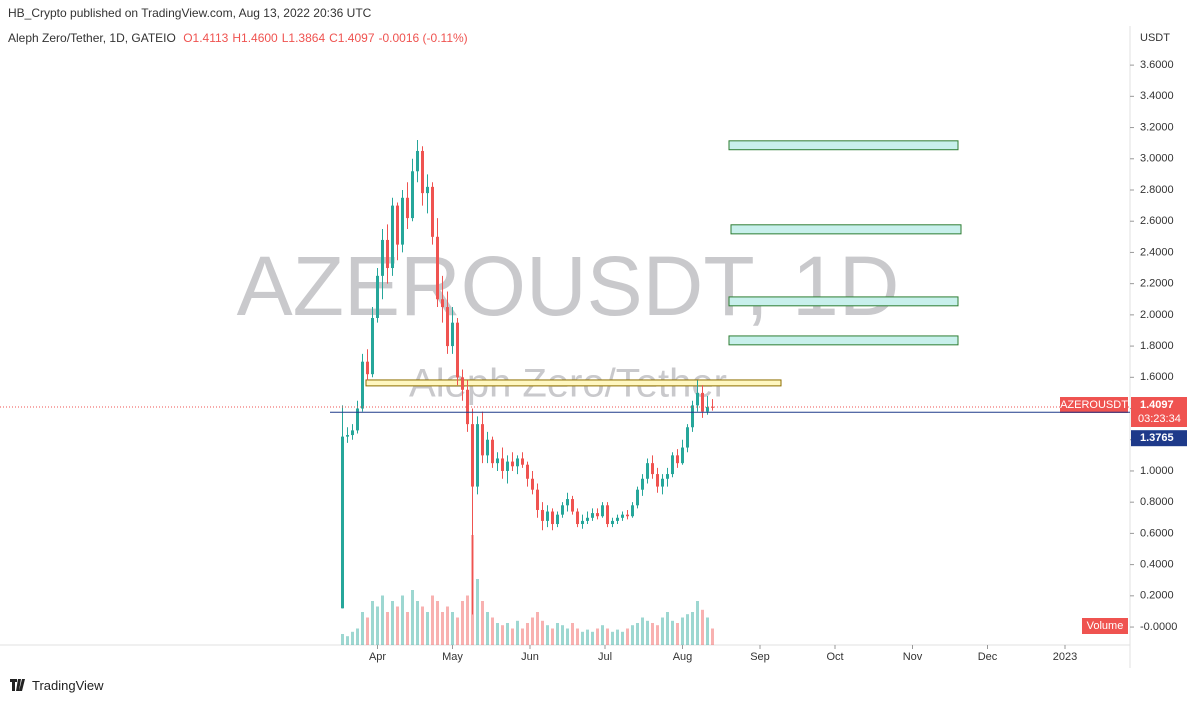  I want to click on y-tick-label: 2.8000, so click(1157, 190).